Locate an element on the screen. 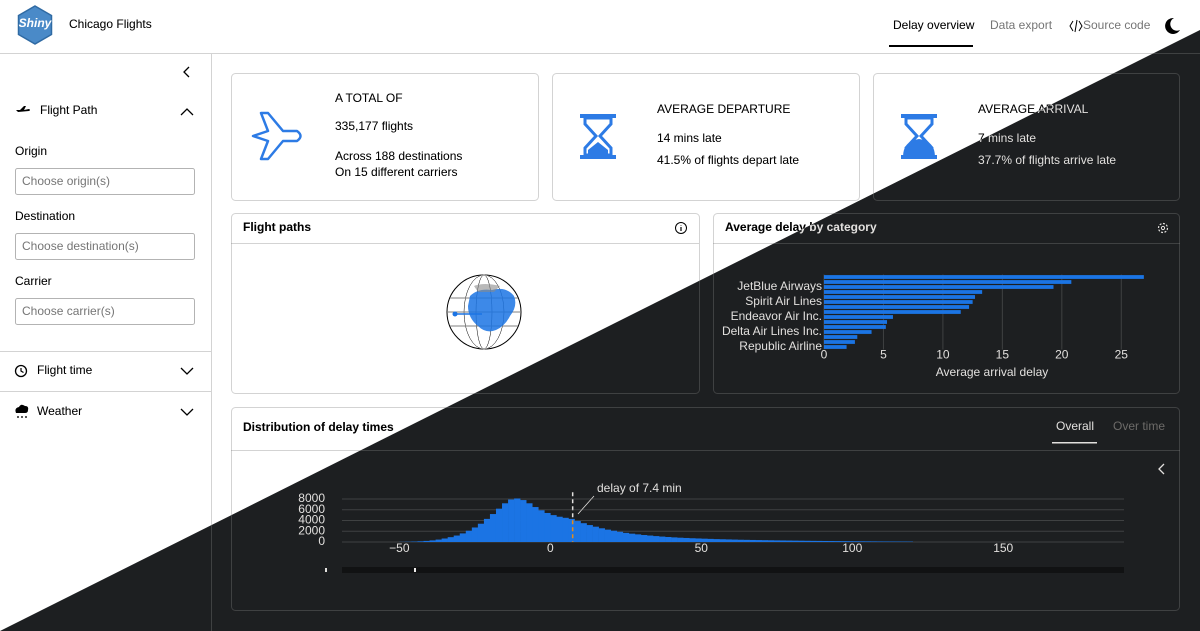  value-box-line: On 15 different carriers is located at coordinates (396, 172).